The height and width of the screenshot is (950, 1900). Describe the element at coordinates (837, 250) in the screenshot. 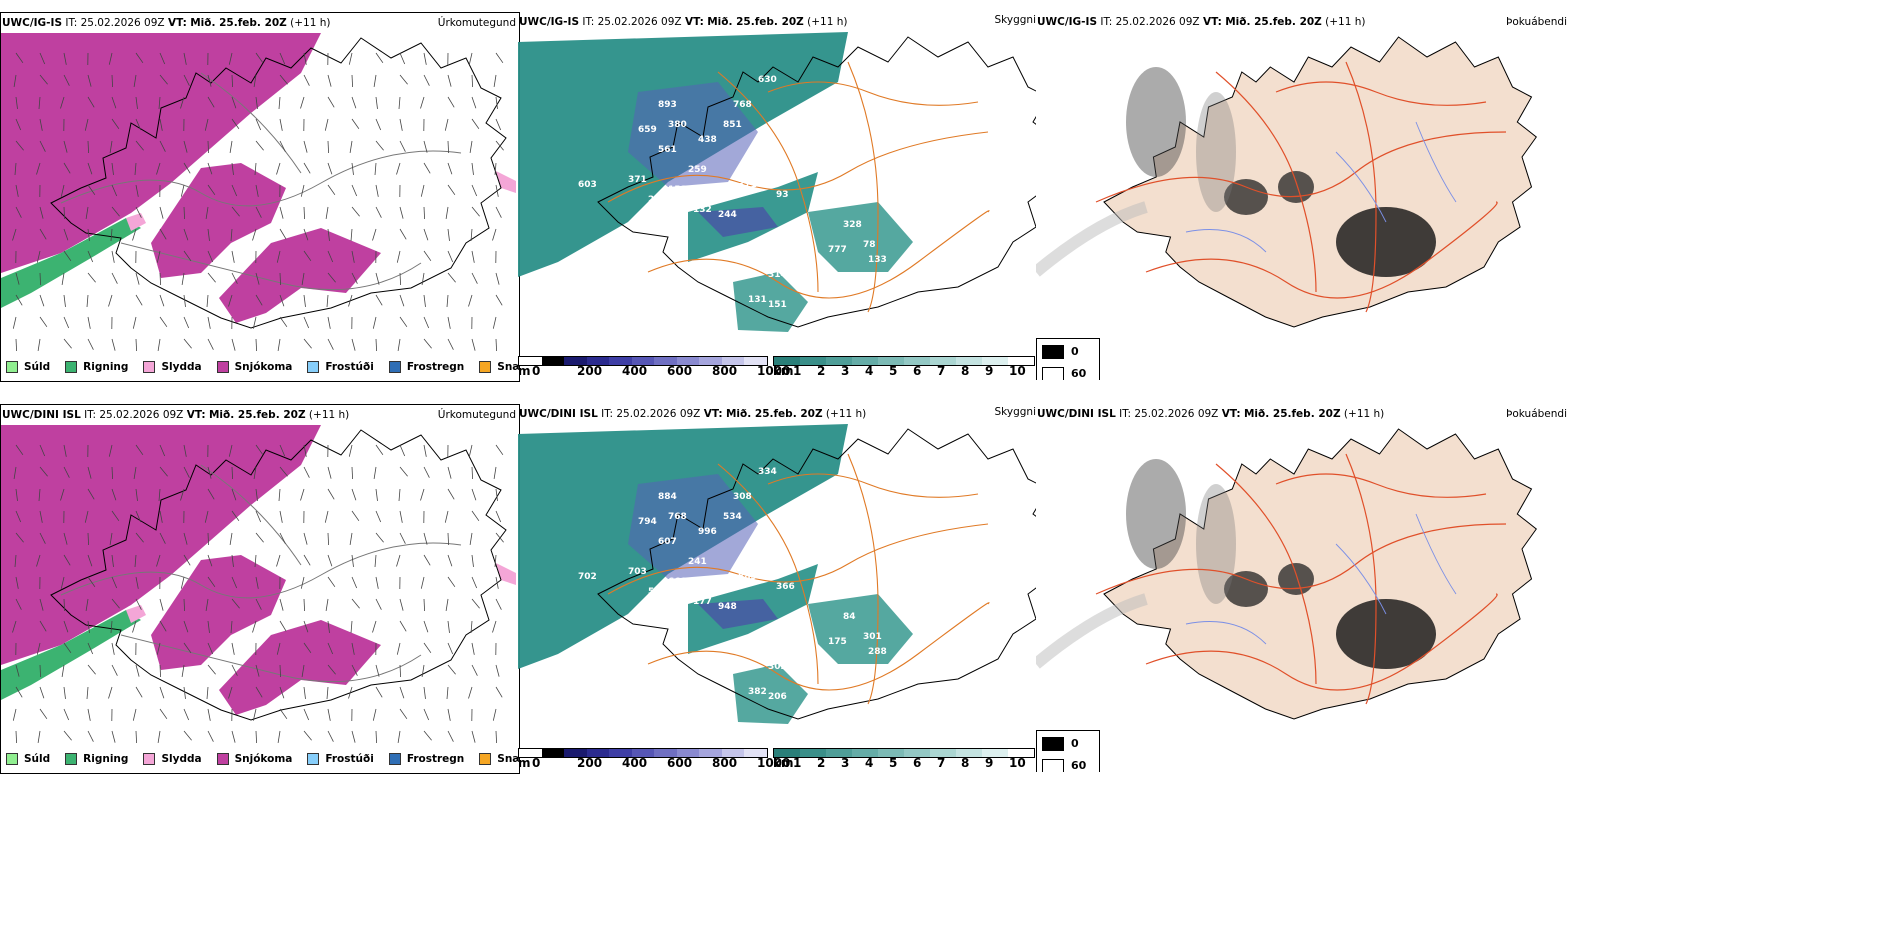

I see `peak-label: 777` at that location.